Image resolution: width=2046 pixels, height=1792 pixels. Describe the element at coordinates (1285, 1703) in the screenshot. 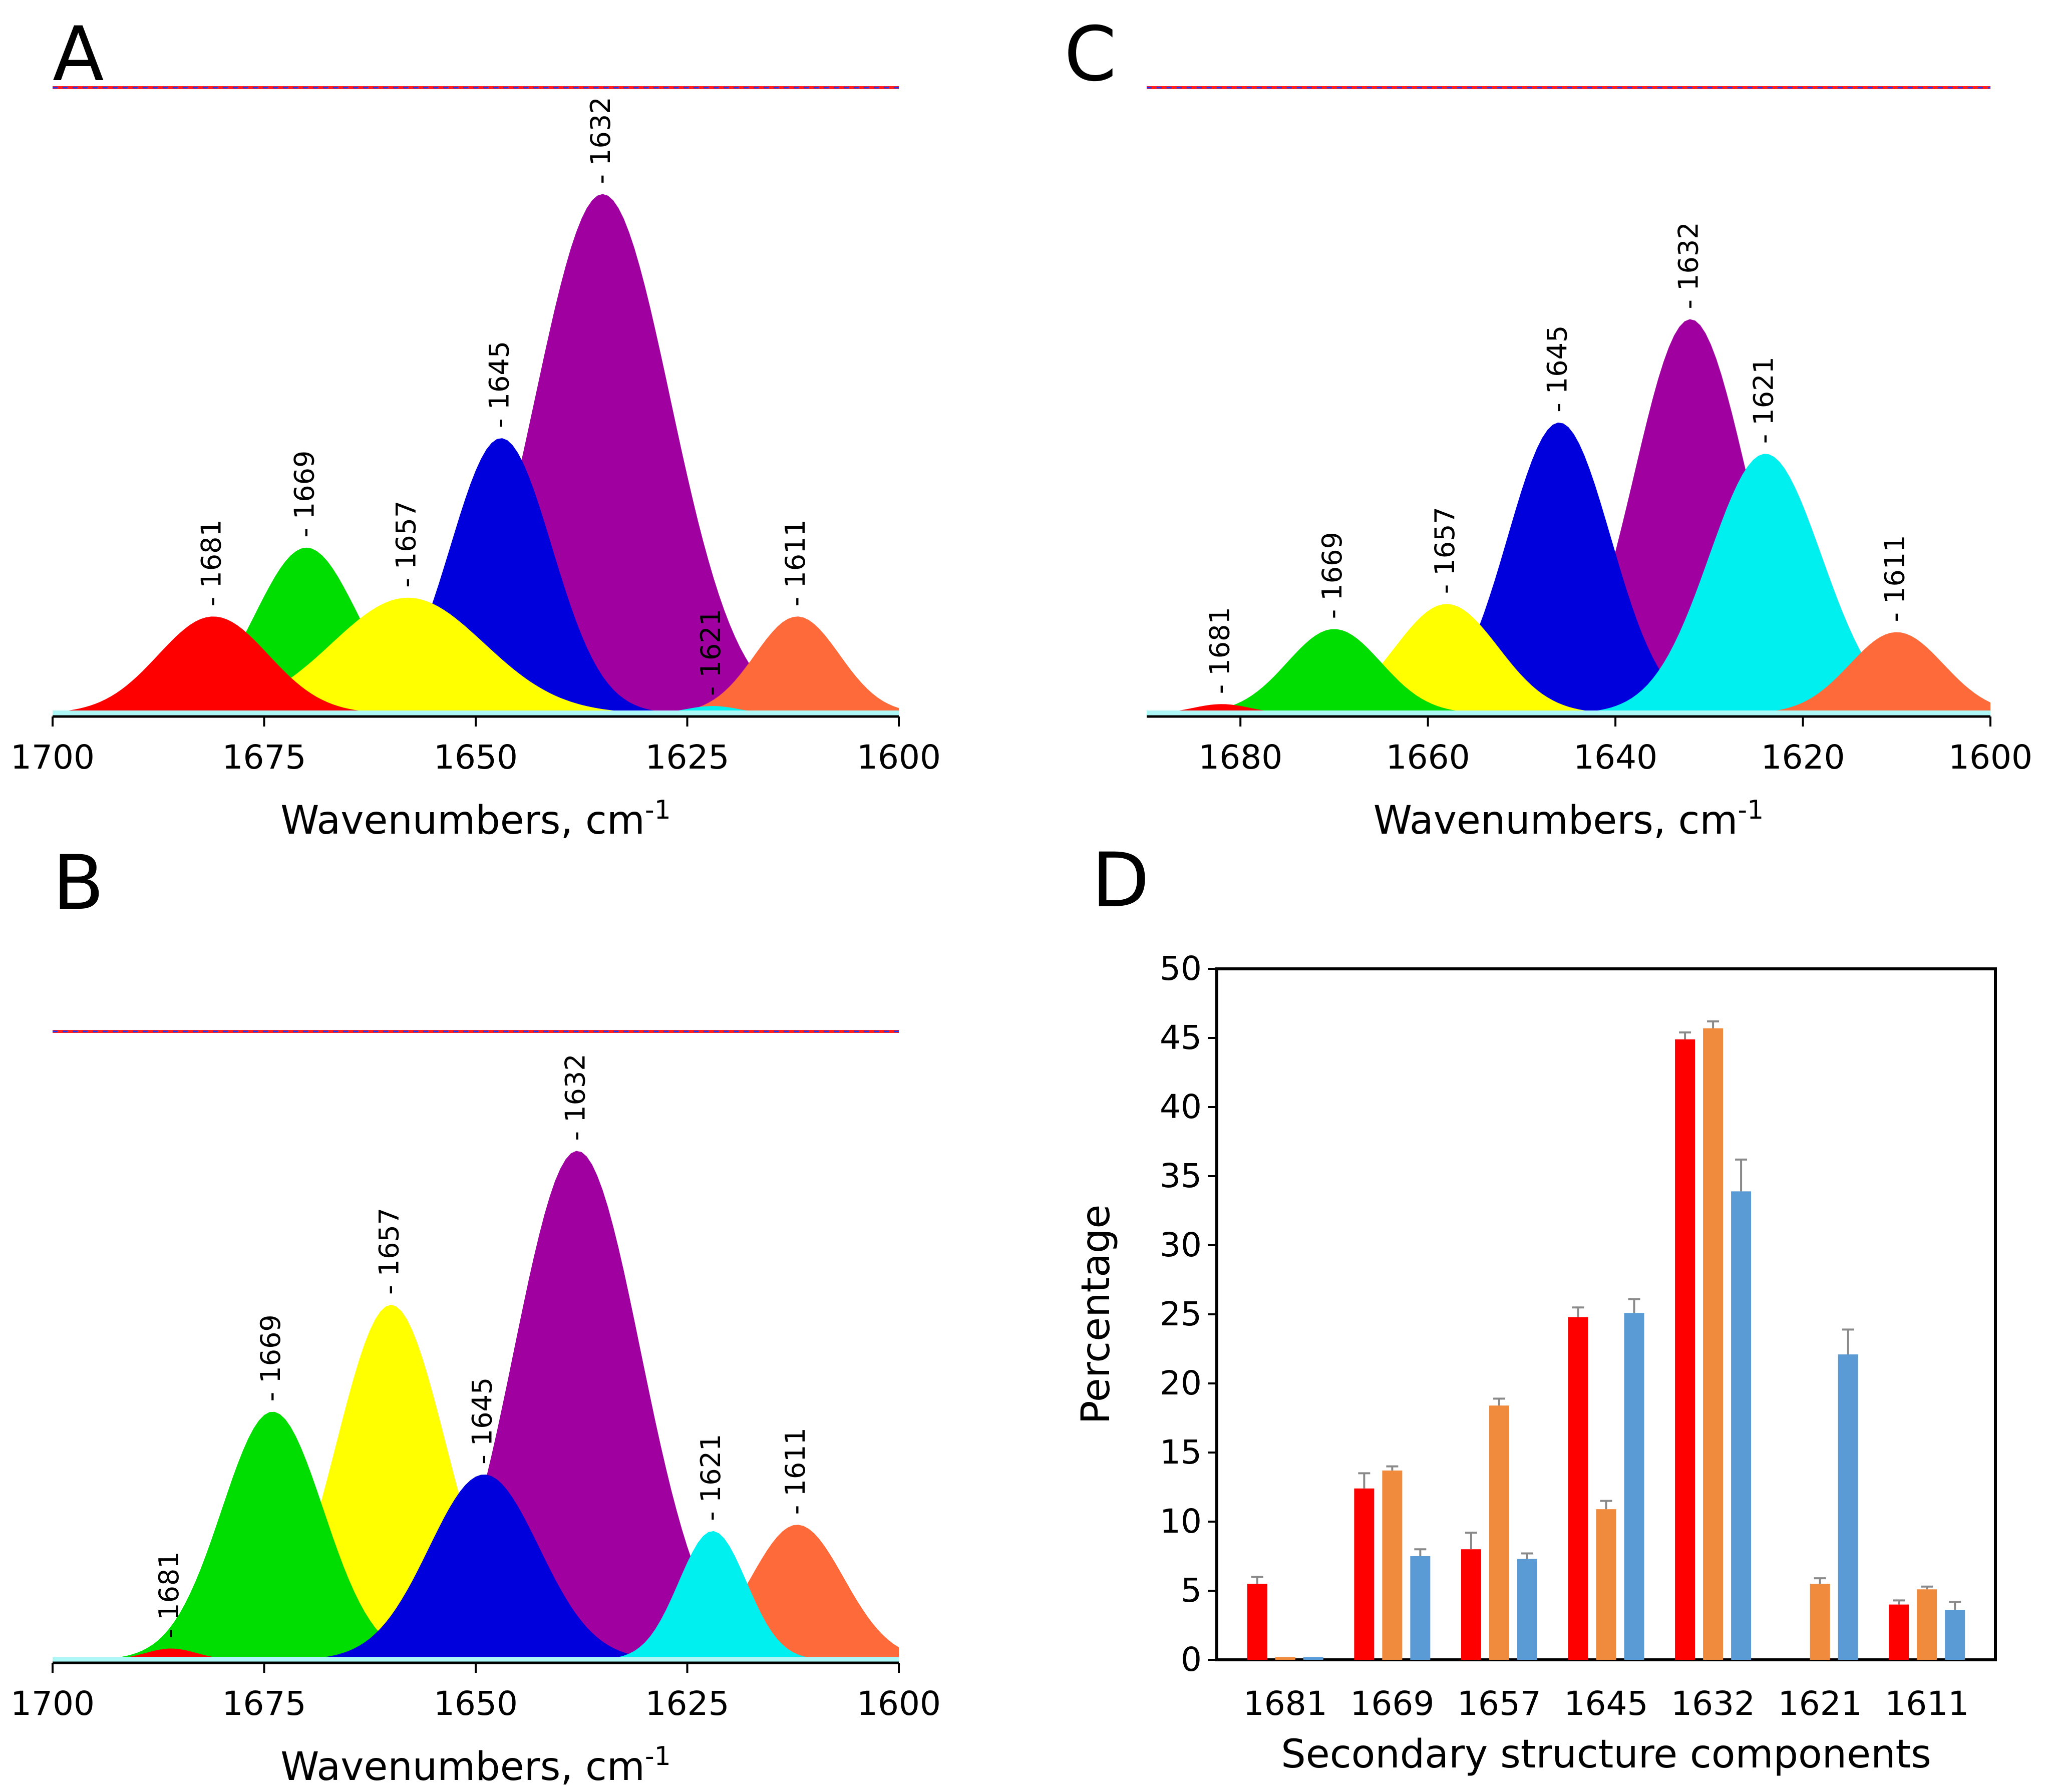

I see `x-category-label: 1681` at that location.